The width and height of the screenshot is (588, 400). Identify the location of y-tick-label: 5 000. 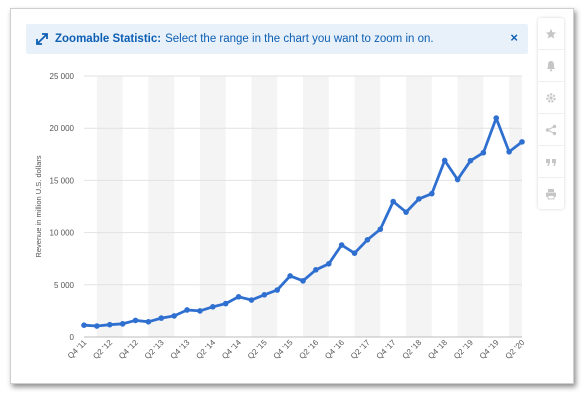
(64, 285).